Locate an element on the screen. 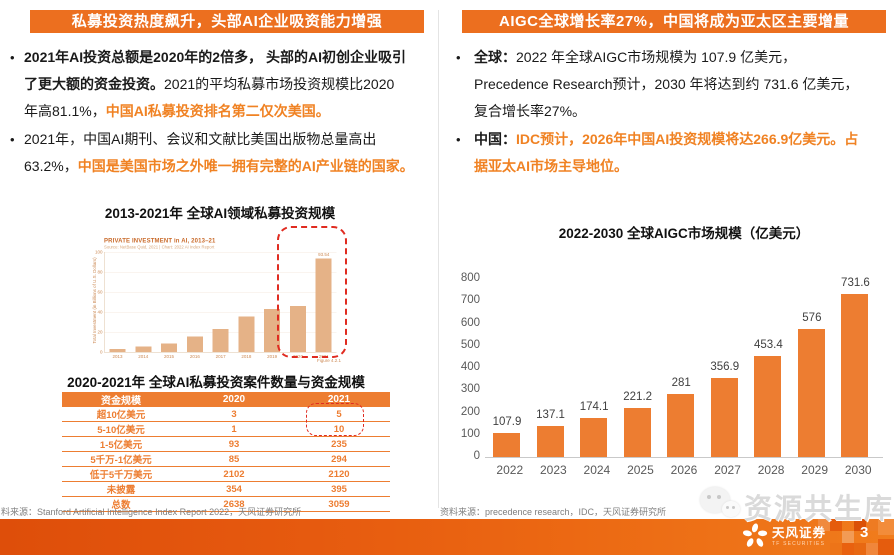  y-axis-tick-label: 200 is located at coordinates (470, 411).